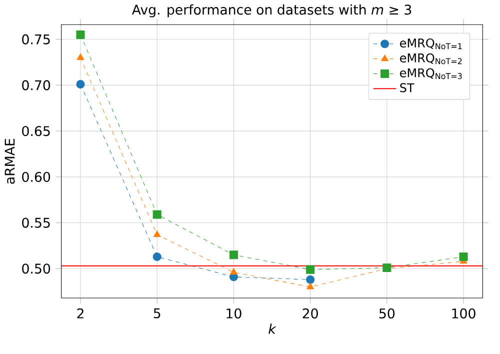  Describe the element at coordinates (36, 85) in the screenshot. I see `y-tick-label: 0.70` at that location.